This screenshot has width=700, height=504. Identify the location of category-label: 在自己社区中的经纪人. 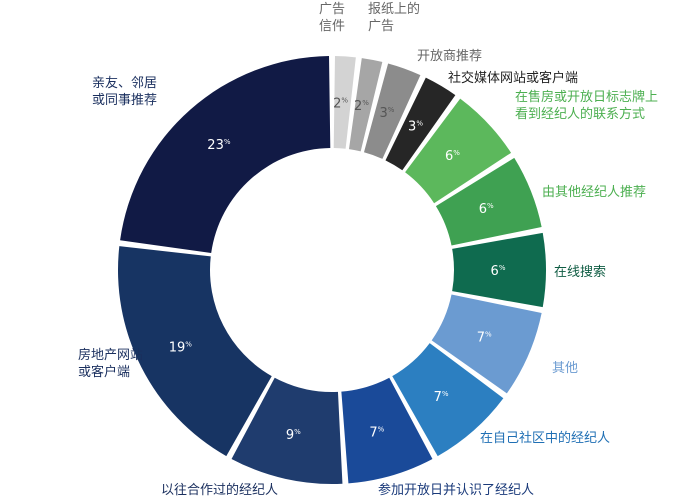
(545, 438).